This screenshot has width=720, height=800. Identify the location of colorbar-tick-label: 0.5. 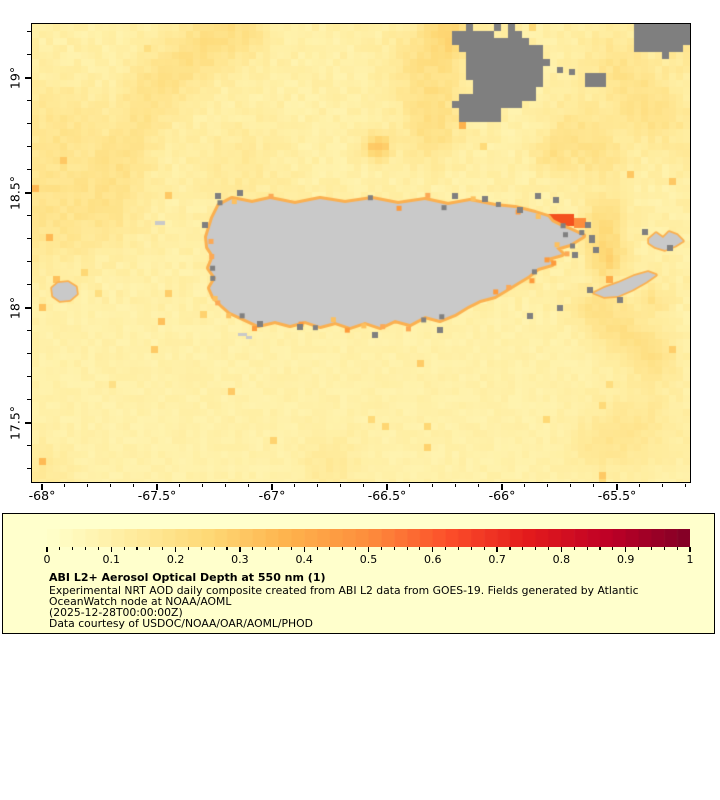
(368, 559).